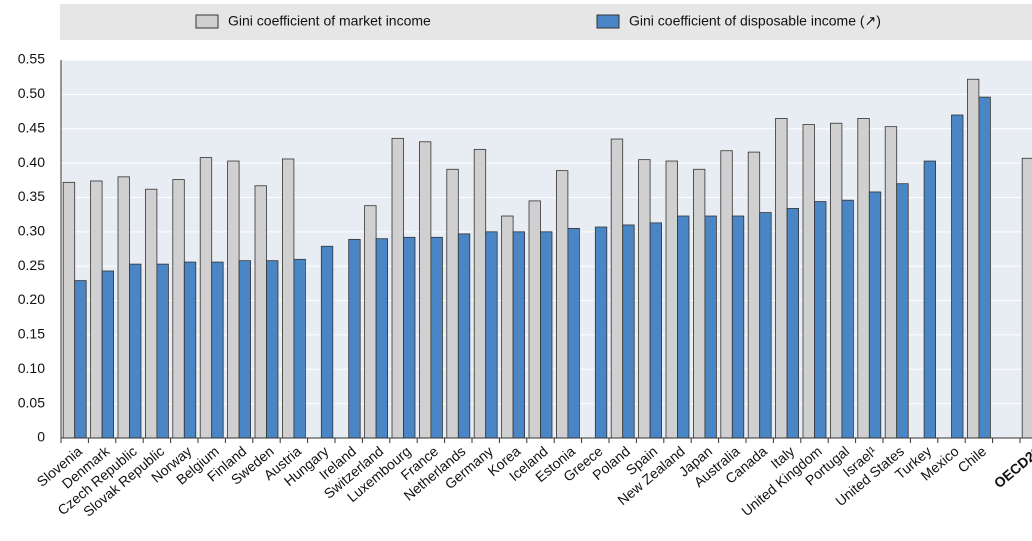 Image resolution: width=1032 pixels, height=541 pixels. Describe the element at coordinates (31, 231) in the screenshot. I see `y-tick-label: 0.30` at that location.